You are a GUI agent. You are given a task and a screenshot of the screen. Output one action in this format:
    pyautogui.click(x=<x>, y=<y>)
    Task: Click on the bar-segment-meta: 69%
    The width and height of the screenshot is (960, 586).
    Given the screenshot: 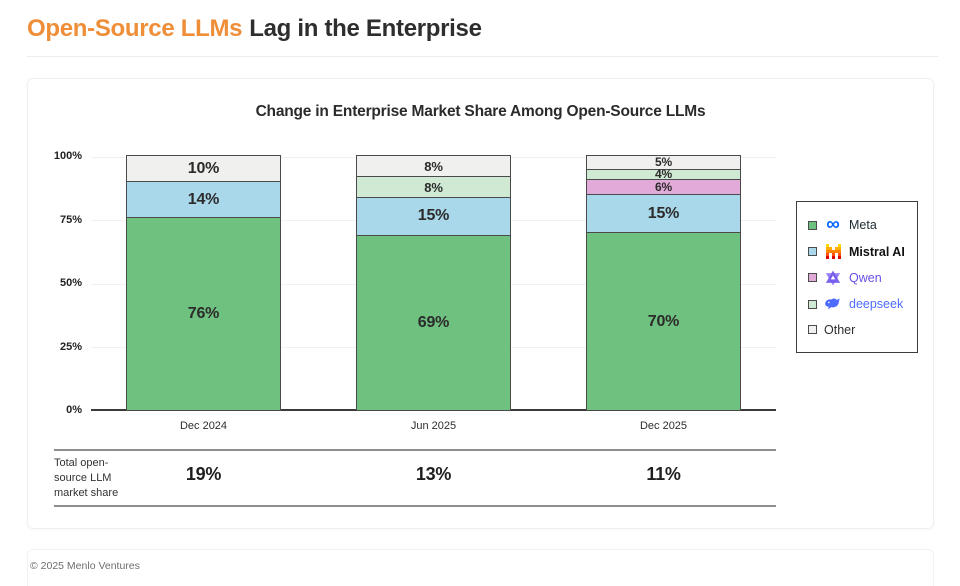 What is the action you would take?
    pyautogui.click(x=433, y=322)
    